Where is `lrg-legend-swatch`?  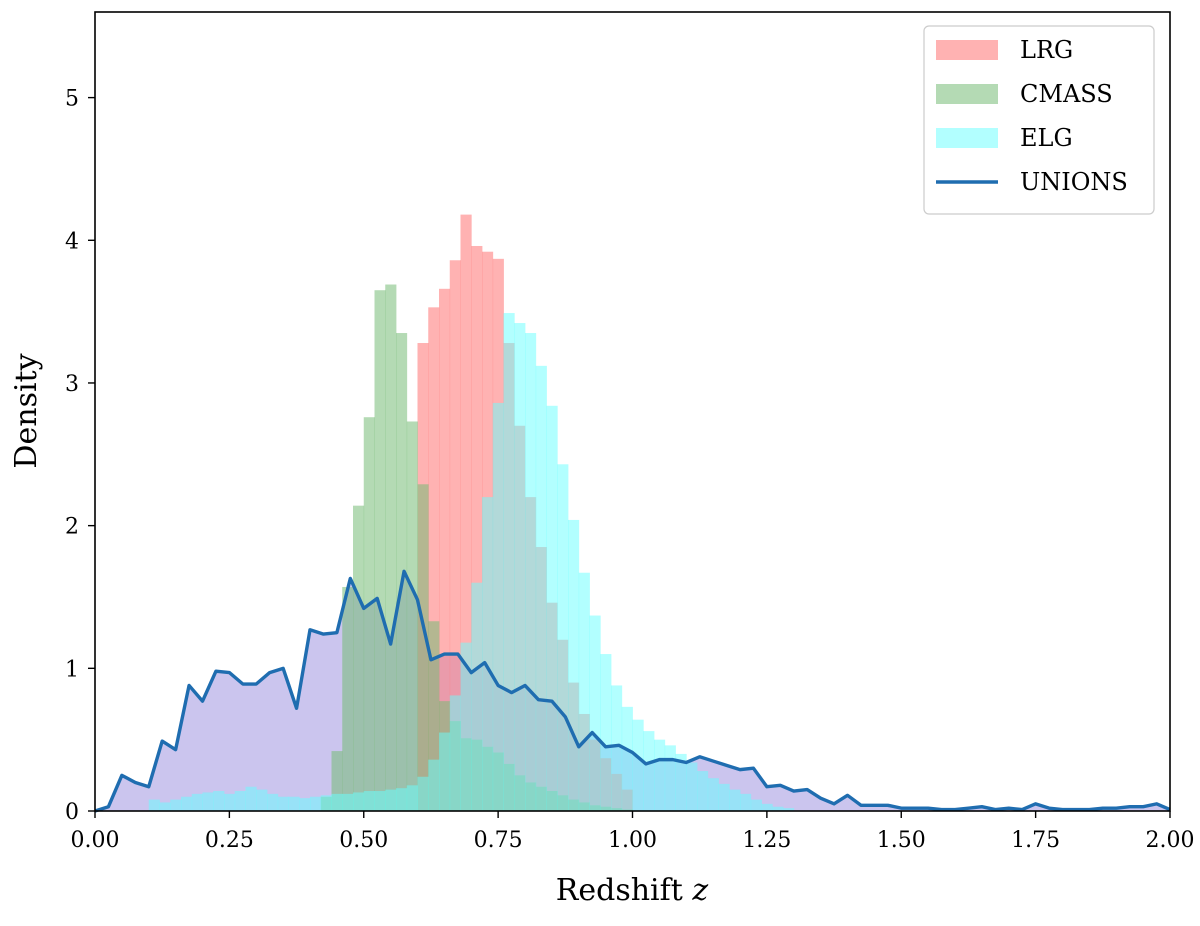 lrg-legend-swatch is located at coordinates (967, 50).